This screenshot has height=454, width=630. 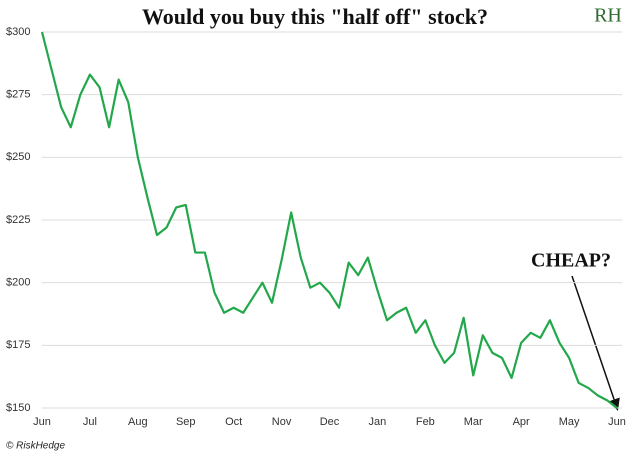 What do you see at coordinates (569, 422) in the screenshot?
I see `x-tick-label: May` at bounding box center [569, 422].